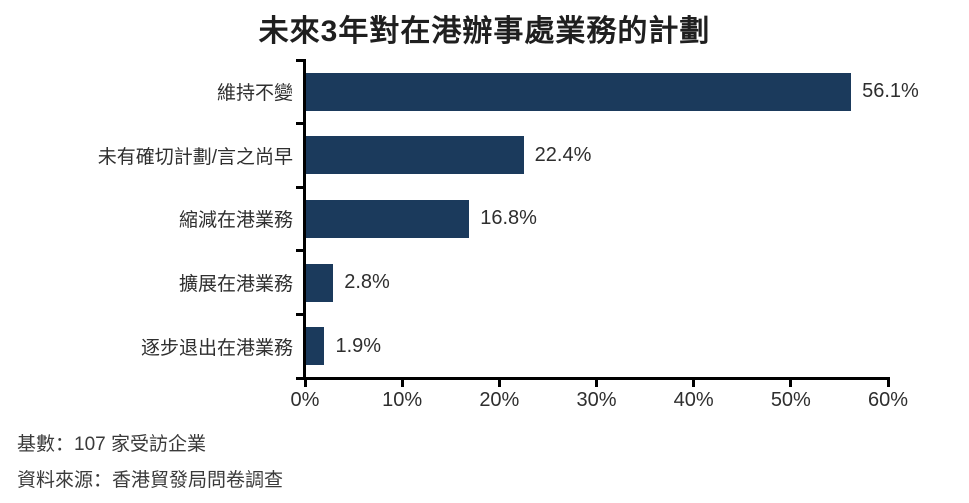 This screenshot has height=503, width=969. Describe the element at coordinates (402, 400) in the screenshot. I see `x-tick-label: 10%` at that location.